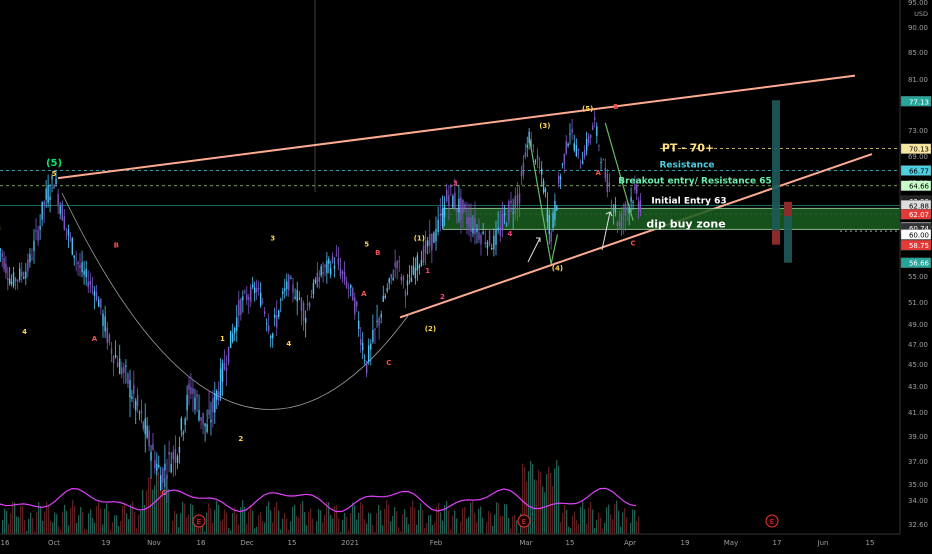 The height and width of the screenshot is (554, 932). Describe the element at coordinates (918, 80) in the screenshot. I see `price-tick-label: 81.00` at that location.